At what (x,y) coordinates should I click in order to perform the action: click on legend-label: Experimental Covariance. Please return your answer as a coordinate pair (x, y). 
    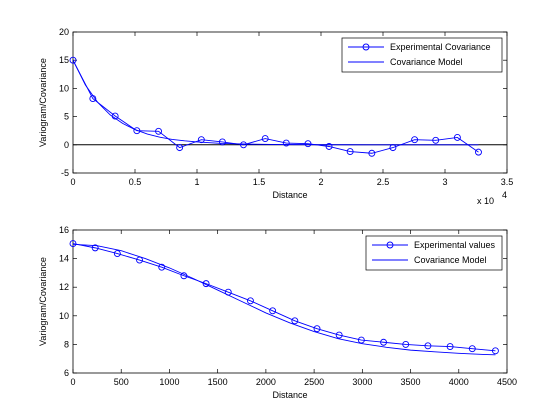
    Looking at the image, I should click on (440, 47).